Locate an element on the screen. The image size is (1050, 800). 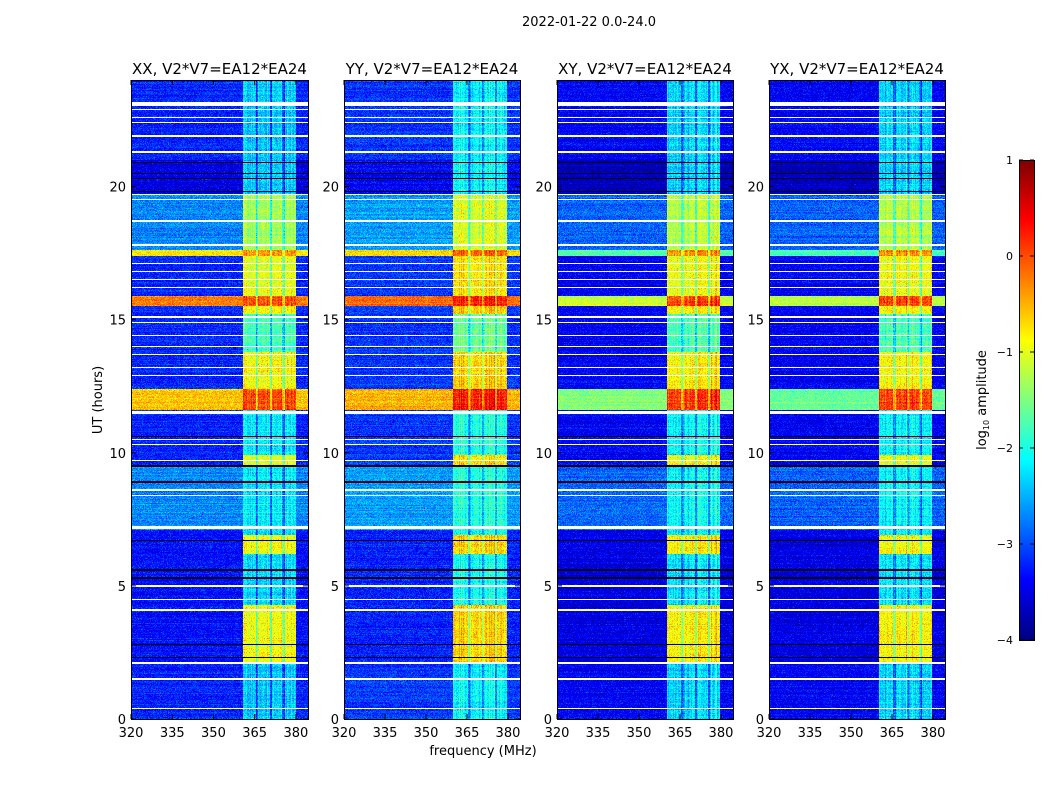
panel-title: YY, V2*V7=EA12*EA24 is located at coordinates (432, 69).